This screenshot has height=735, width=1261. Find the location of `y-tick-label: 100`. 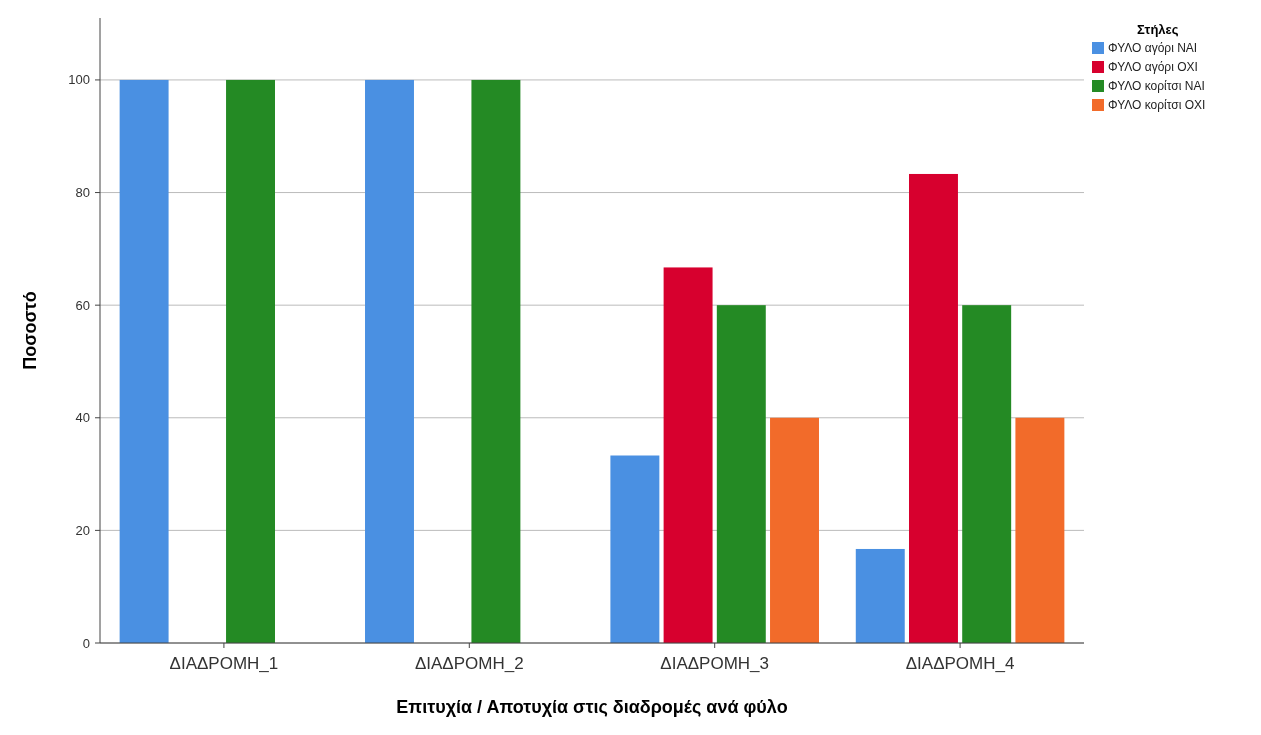

y-tick-label: 100 is located at coordinates (79, 80).